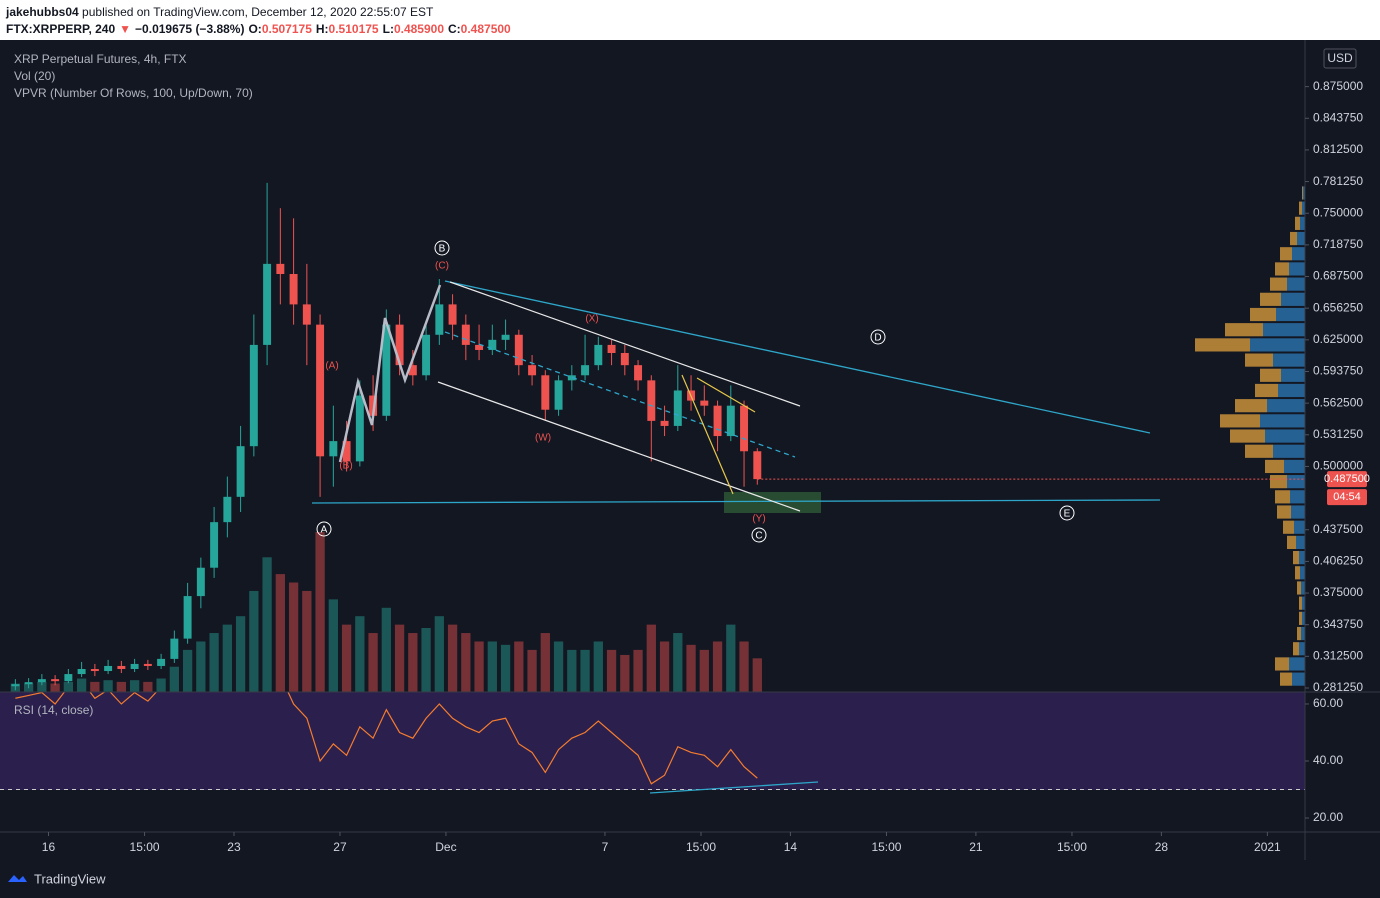  What do you see at coordinates (1340, 58) in the screenshot?
I see `currency-box` at bounding box center [1340, 58].